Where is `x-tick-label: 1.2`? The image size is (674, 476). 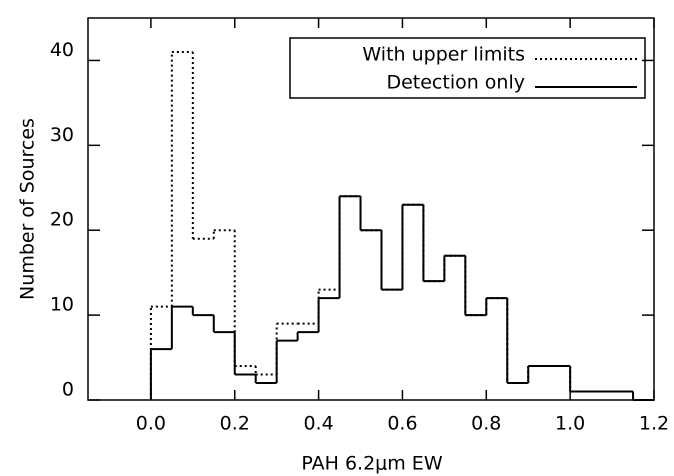 x-tick-label: 1.2 is located at coordinates (654, 424).